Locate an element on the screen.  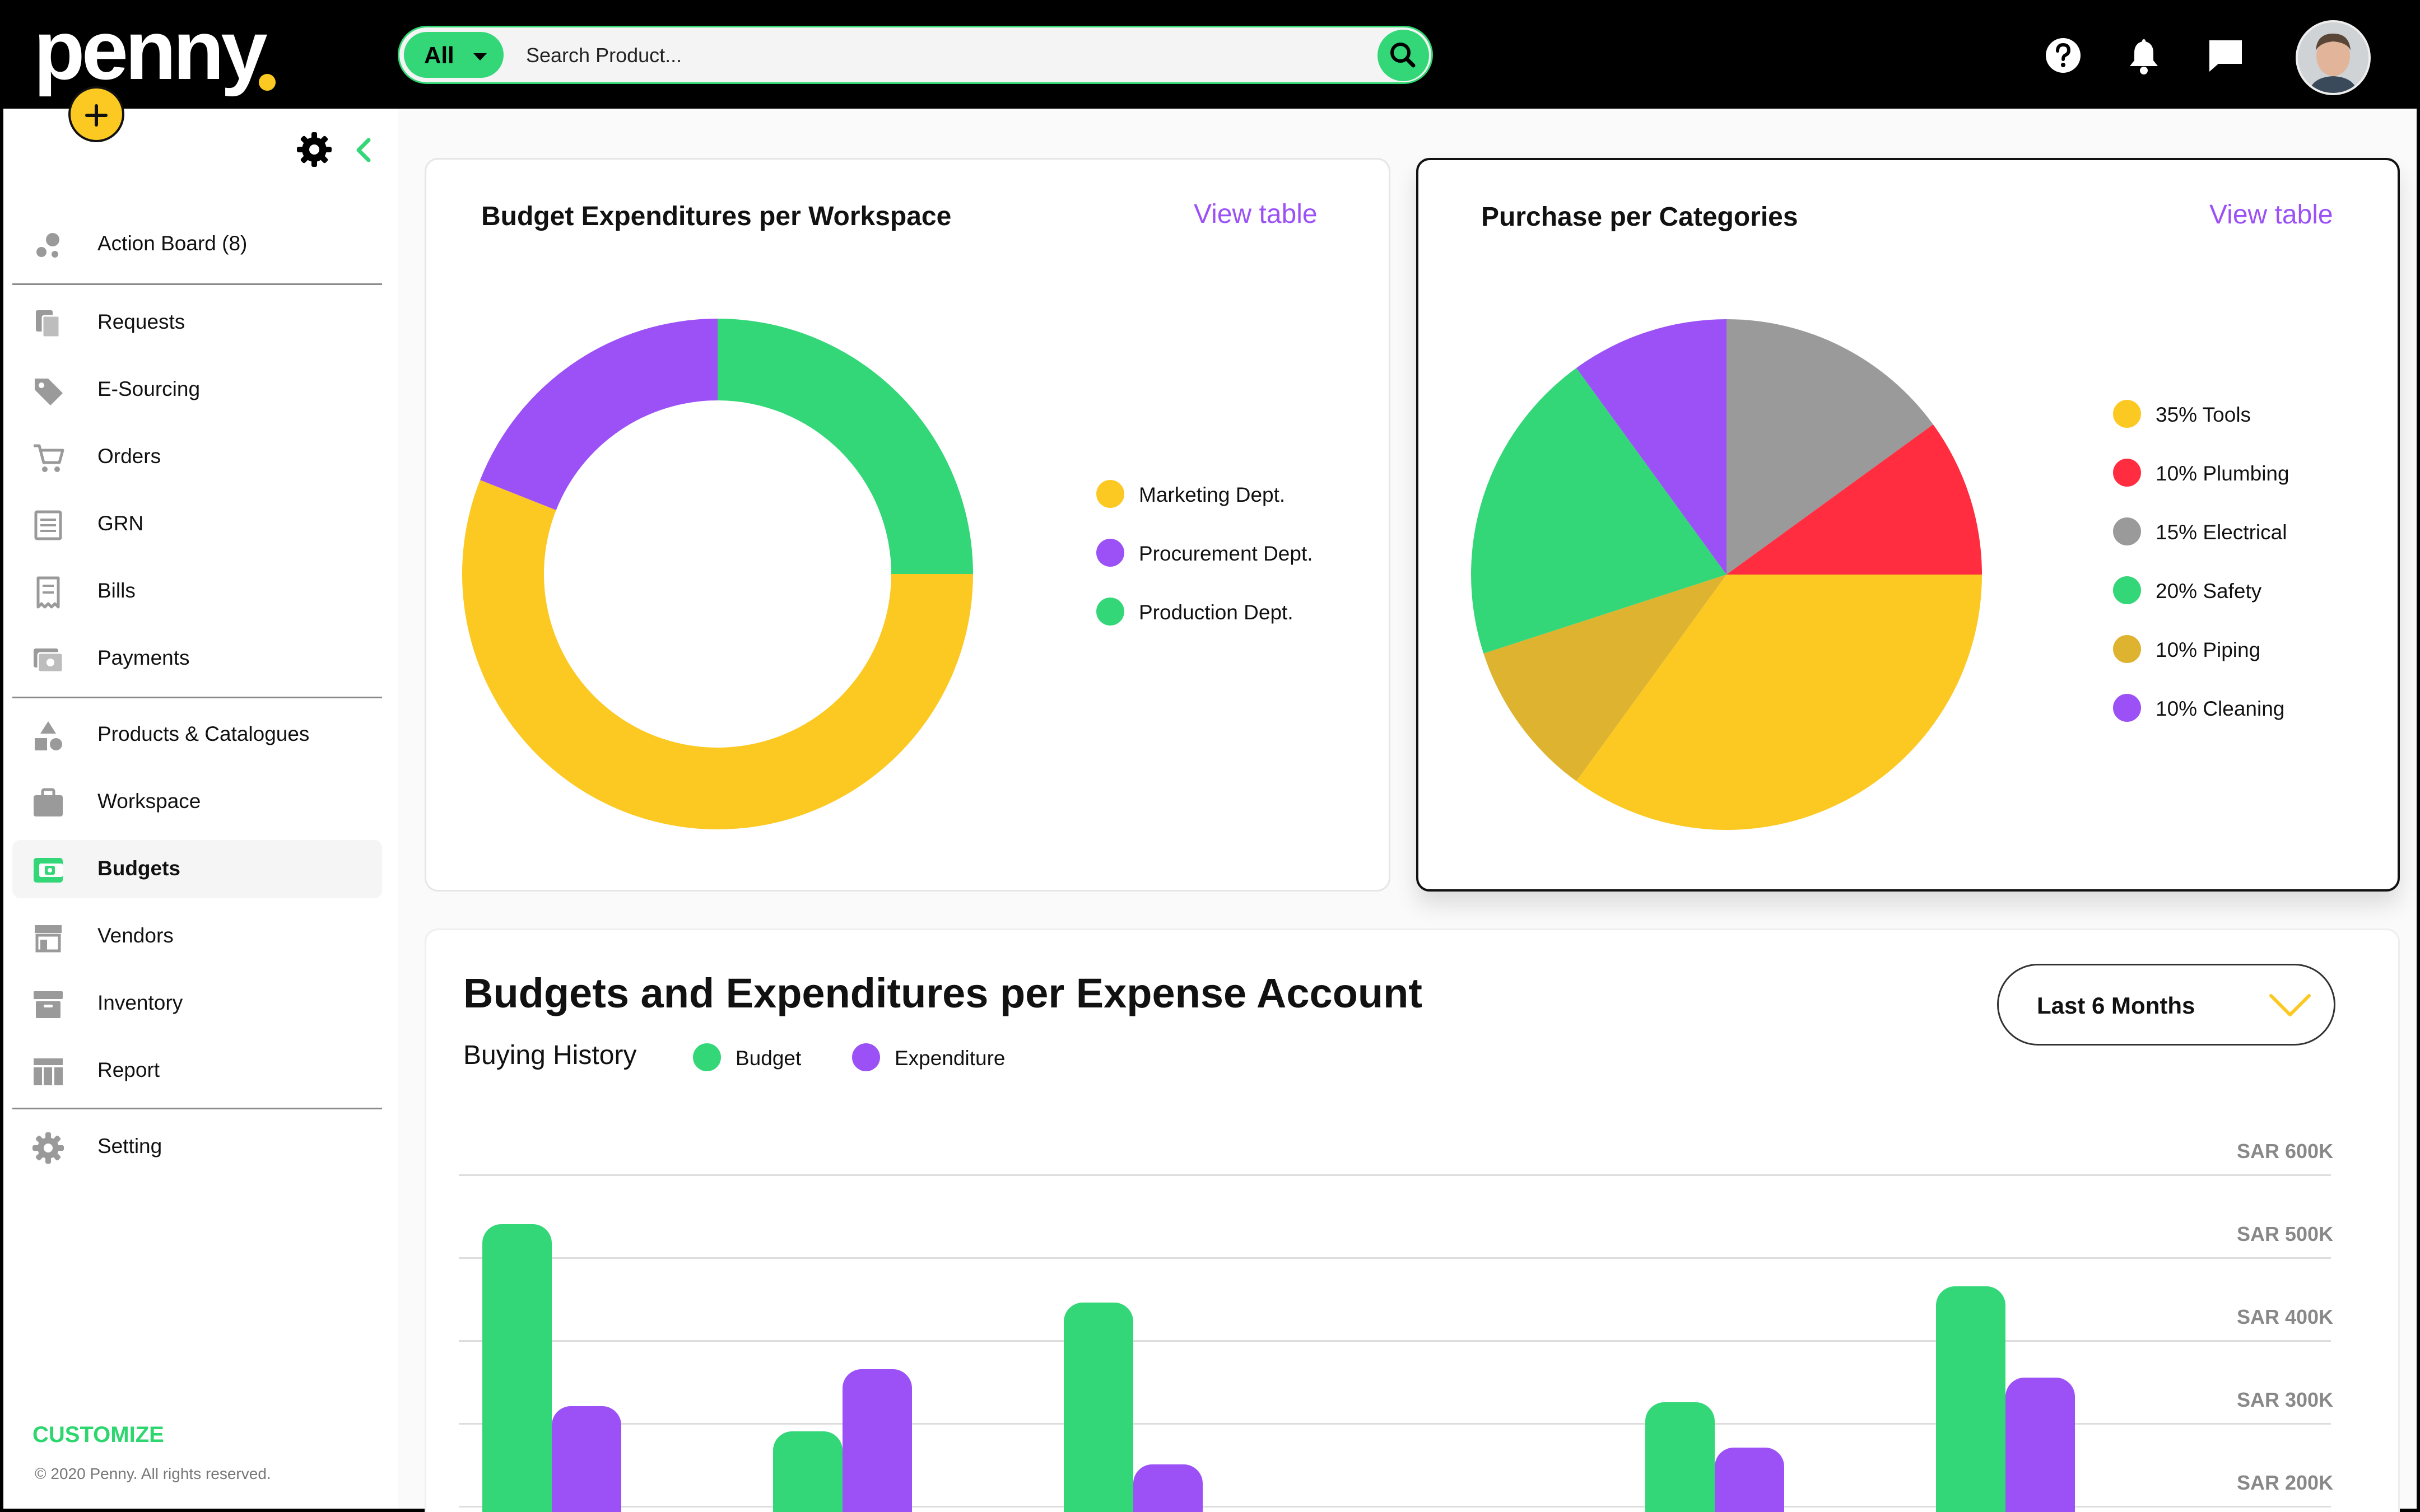
sidebar-item-orders: Orders is located at coordinates (197, 457).